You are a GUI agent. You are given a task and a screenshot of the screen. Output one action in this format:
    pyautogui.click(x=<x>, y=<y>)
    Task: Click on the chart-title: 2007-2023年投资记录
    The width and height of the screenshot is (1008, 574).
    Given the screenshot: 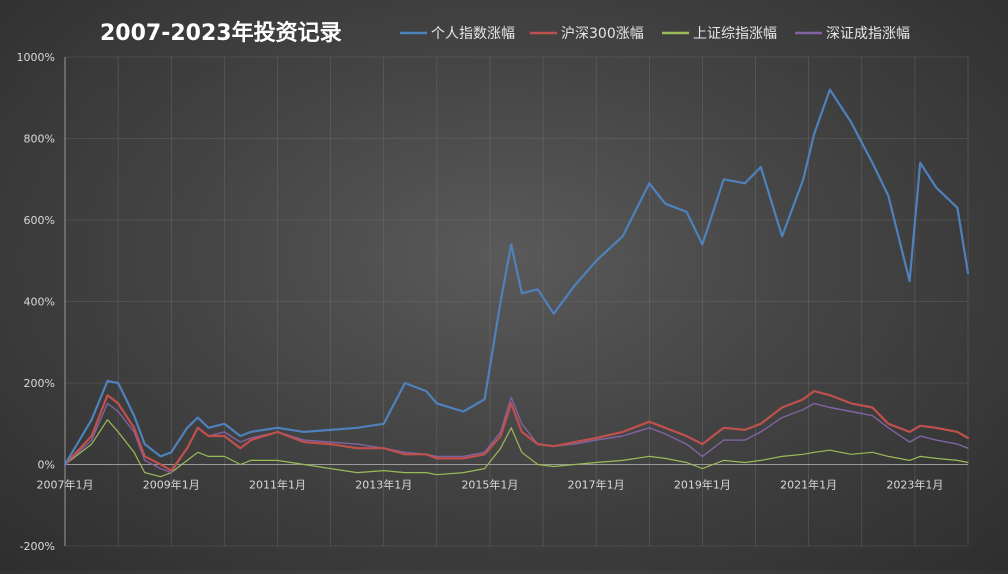 What is the action you would take?
    pyautogui.click(x=221, y=33)
    